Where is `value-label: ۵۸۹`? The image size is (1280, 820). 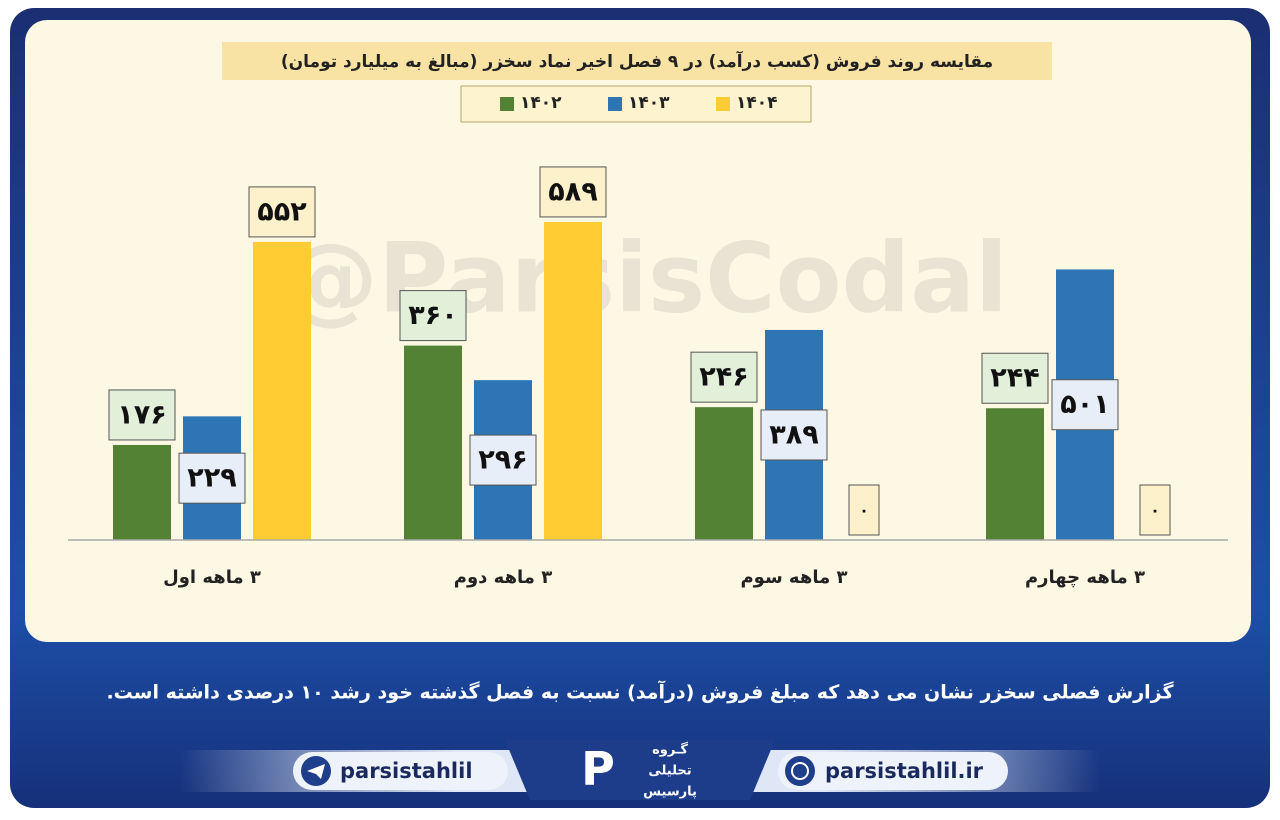 value-label: ۵۸۹ is located at coordinates (572, 191).